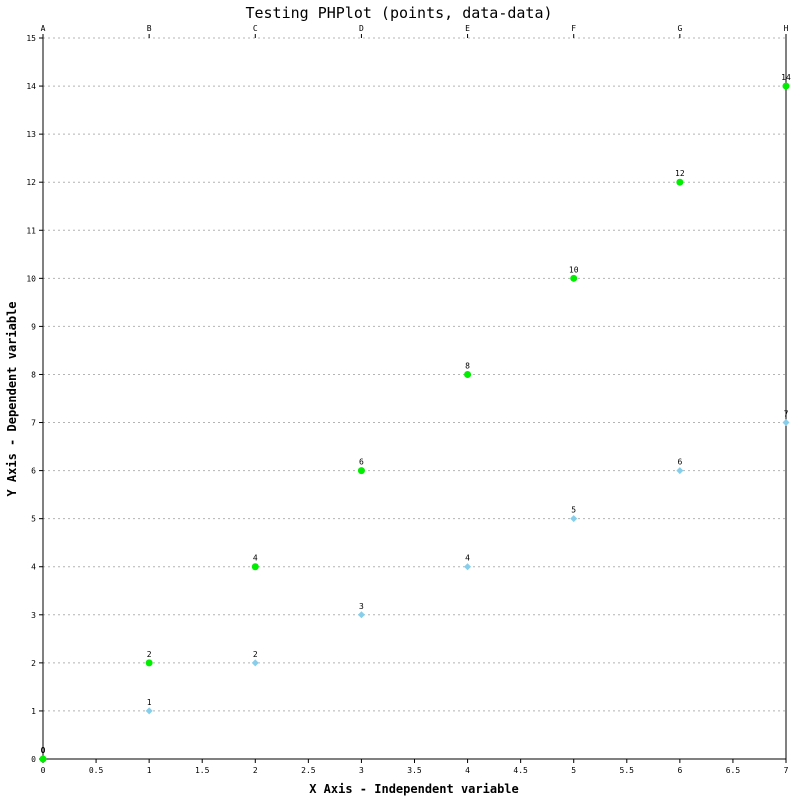 The width and height of the screenshot is (800, 800). Describe the element at coordinates (33, 663) in the screenshot. I see `y-tick-label: 2` at that location.